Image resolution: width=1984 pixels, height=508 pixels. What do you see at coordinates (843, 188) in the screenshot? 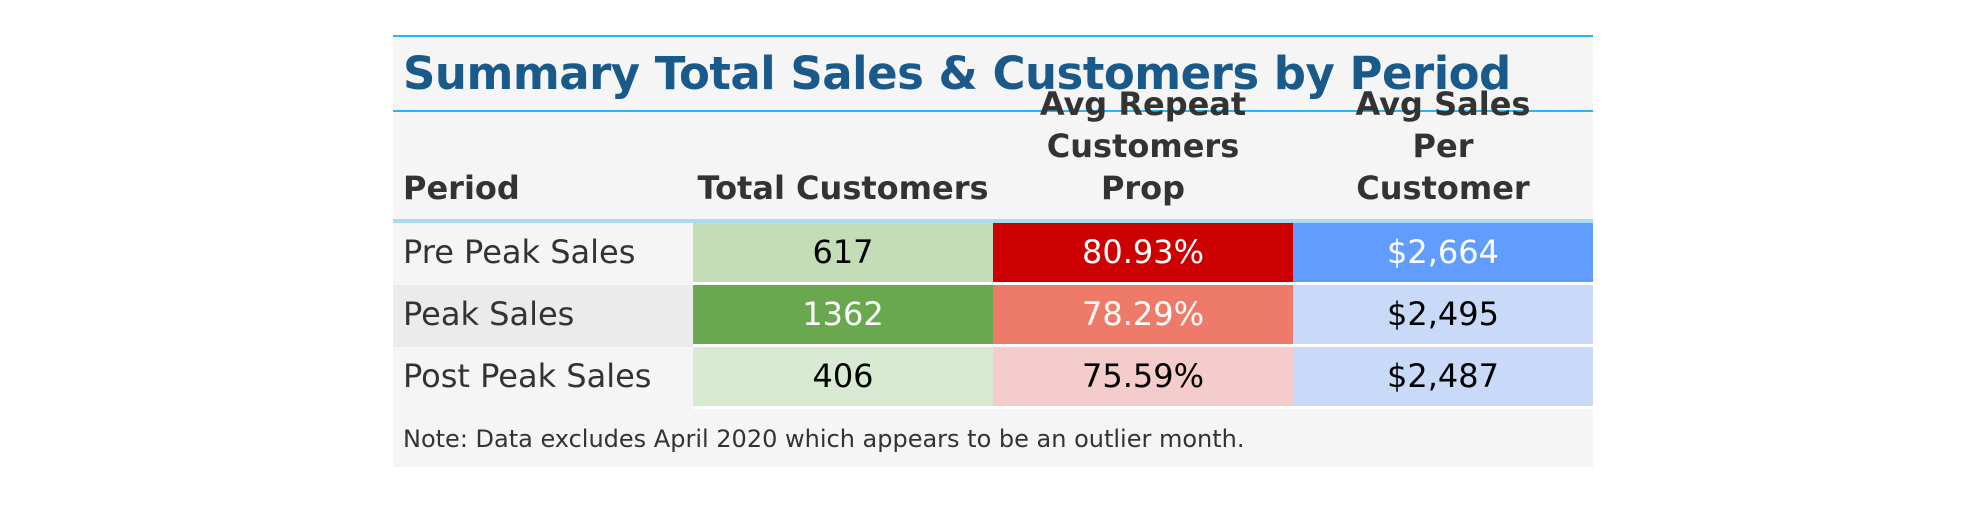
I see `header-total-customers: Total Customers` at bounding box center [843, 188].